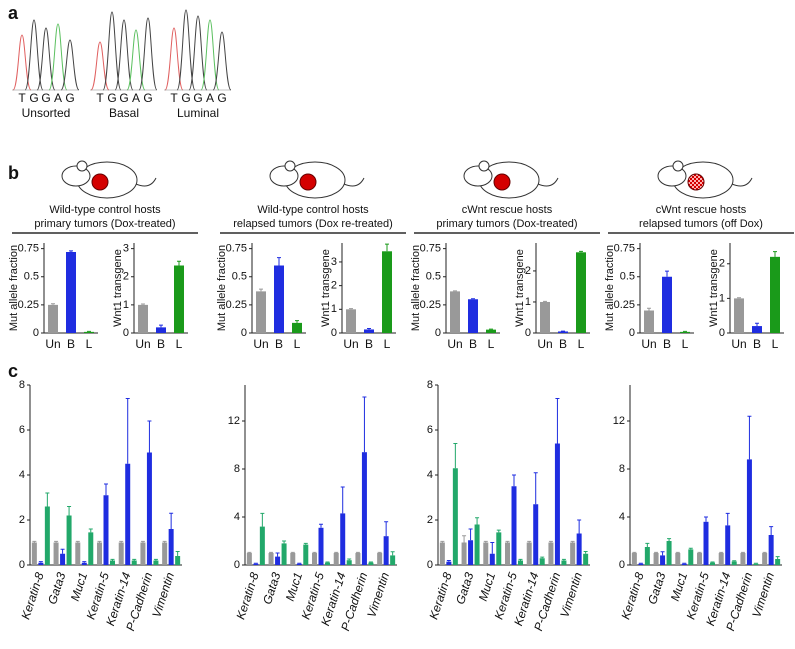  Describe the element at coordinates (326, 288) in the screenshot. I see `y-axis-label: Wnt1 transgene` at that location.